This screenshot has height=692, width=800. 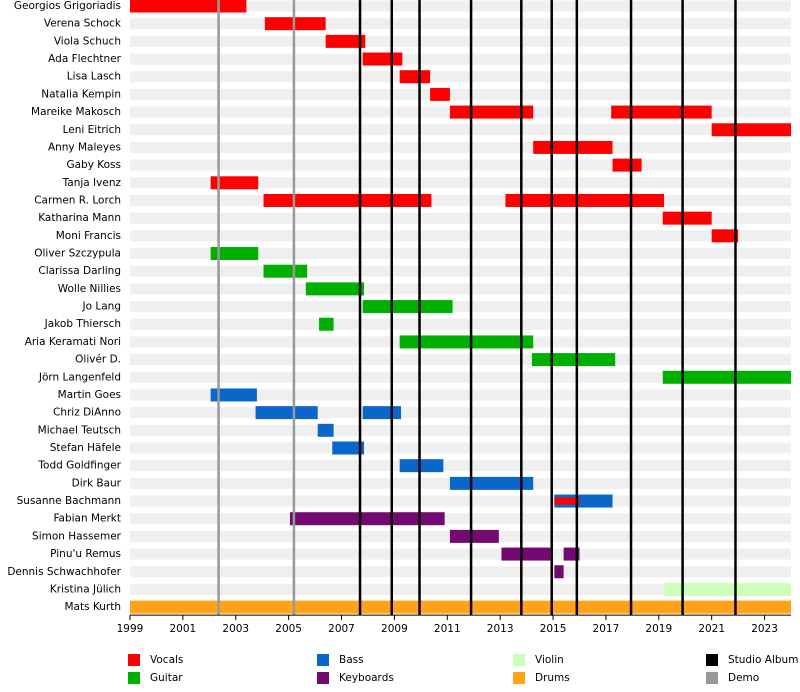 I want to click on member-name: Lisa Lasch, so click(x=94, y=77).